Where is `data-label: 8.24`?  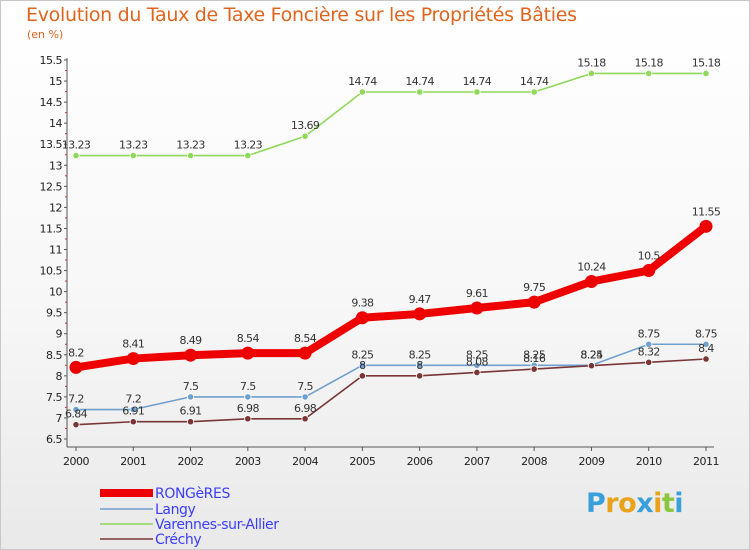
data-label: 8.24 is located at coordinates (591, 355).